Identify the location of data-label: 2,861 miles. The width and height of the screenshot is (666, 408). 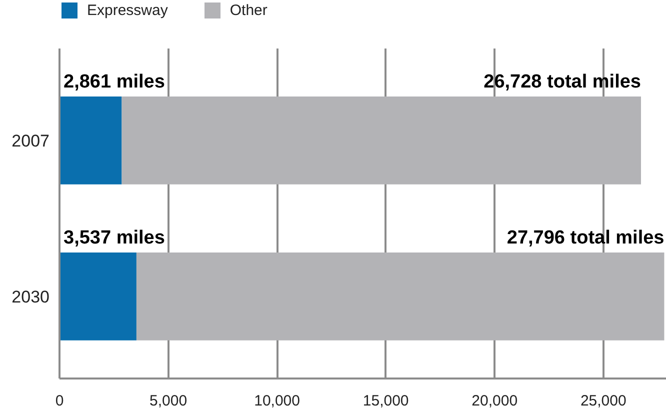
(114, 81).